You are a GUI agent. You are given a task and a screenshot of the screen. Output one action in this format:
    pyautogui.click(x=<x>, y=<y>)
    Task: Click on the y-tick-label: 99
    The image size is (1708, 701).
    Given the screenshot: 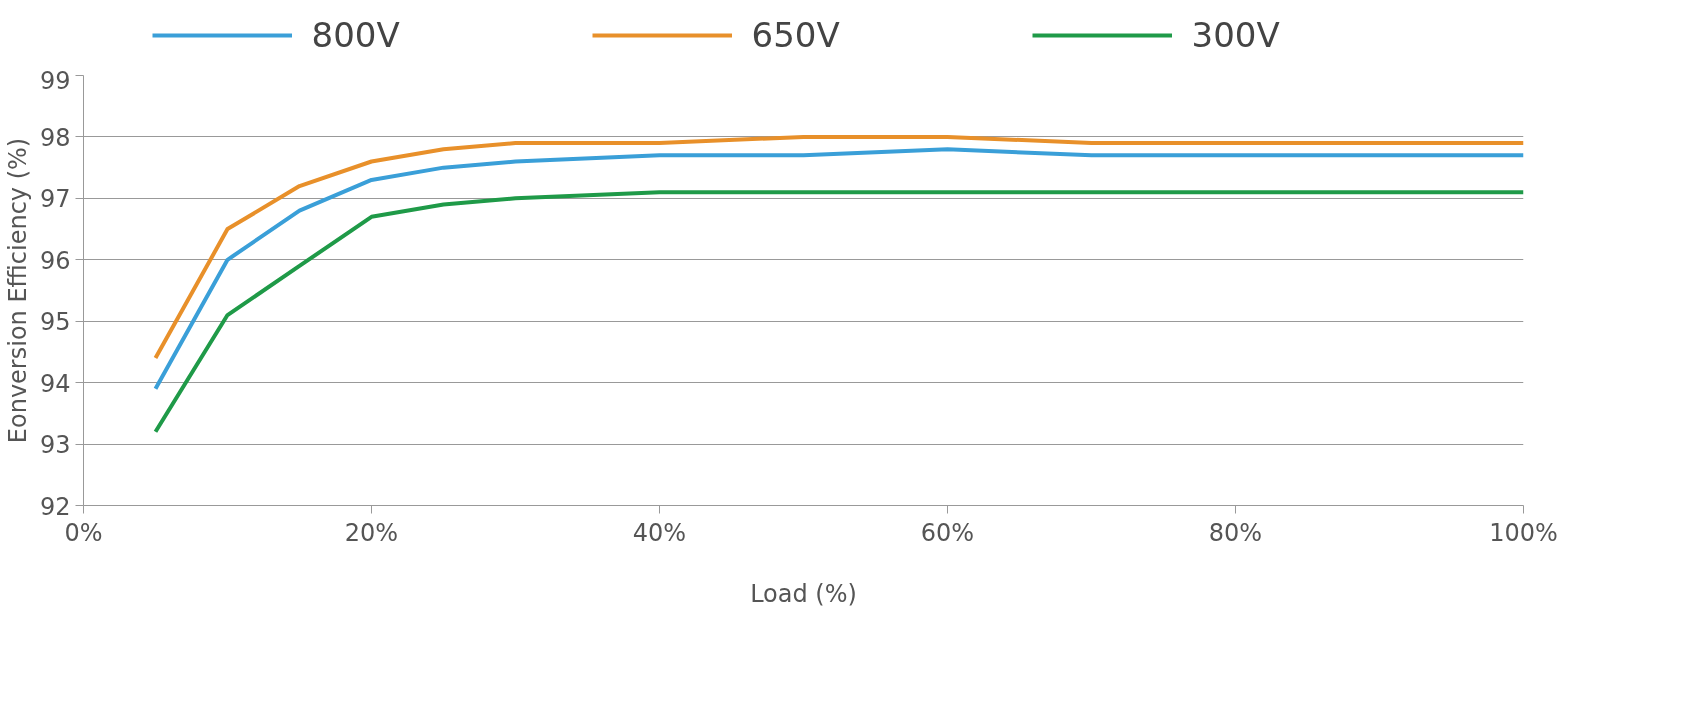 What is the action you would take?
    pyautogui.click(x=55, y=80)
    